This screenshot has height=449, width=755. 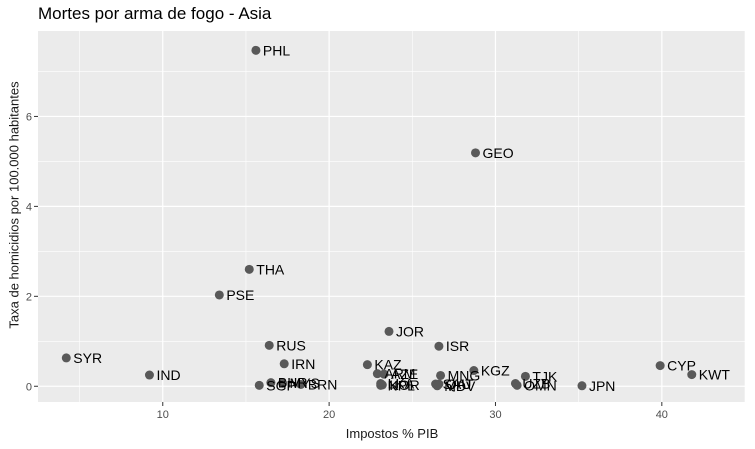 I want to click on data-point-kgz, so click(x=474, y=371).